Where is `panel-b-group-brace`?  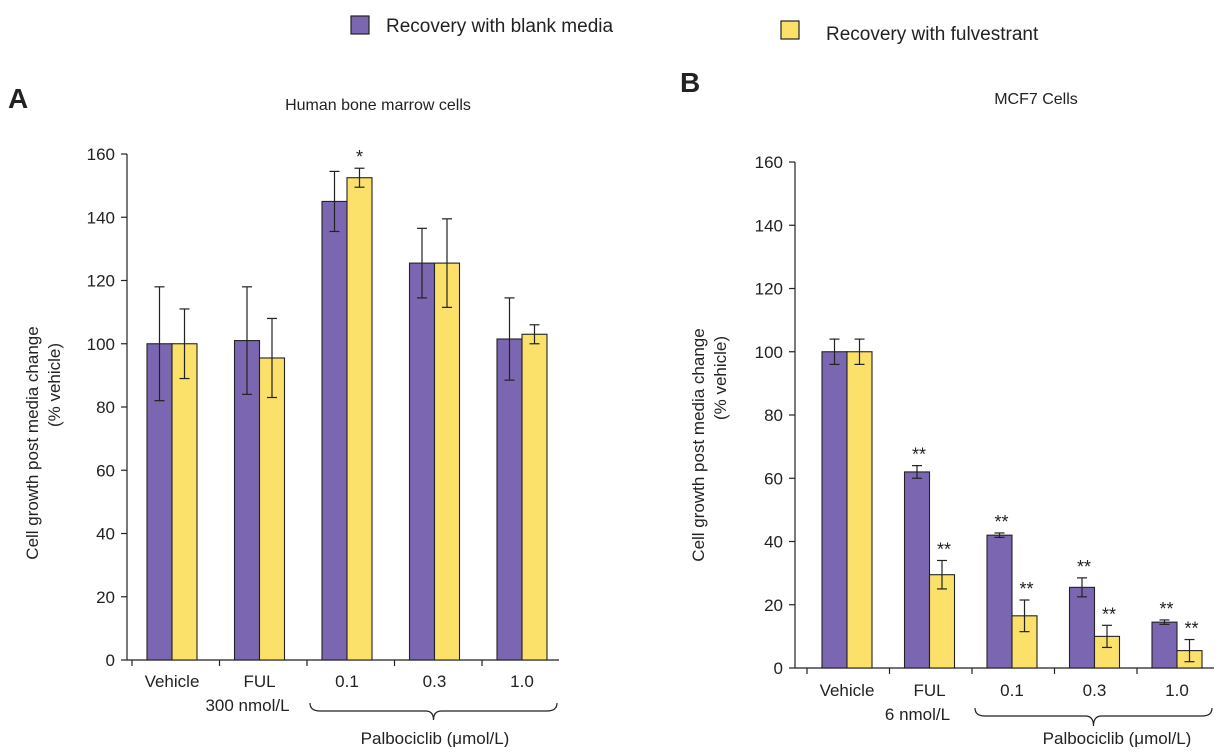 panel-b-group-brace is located at coordinates (1093, 717).